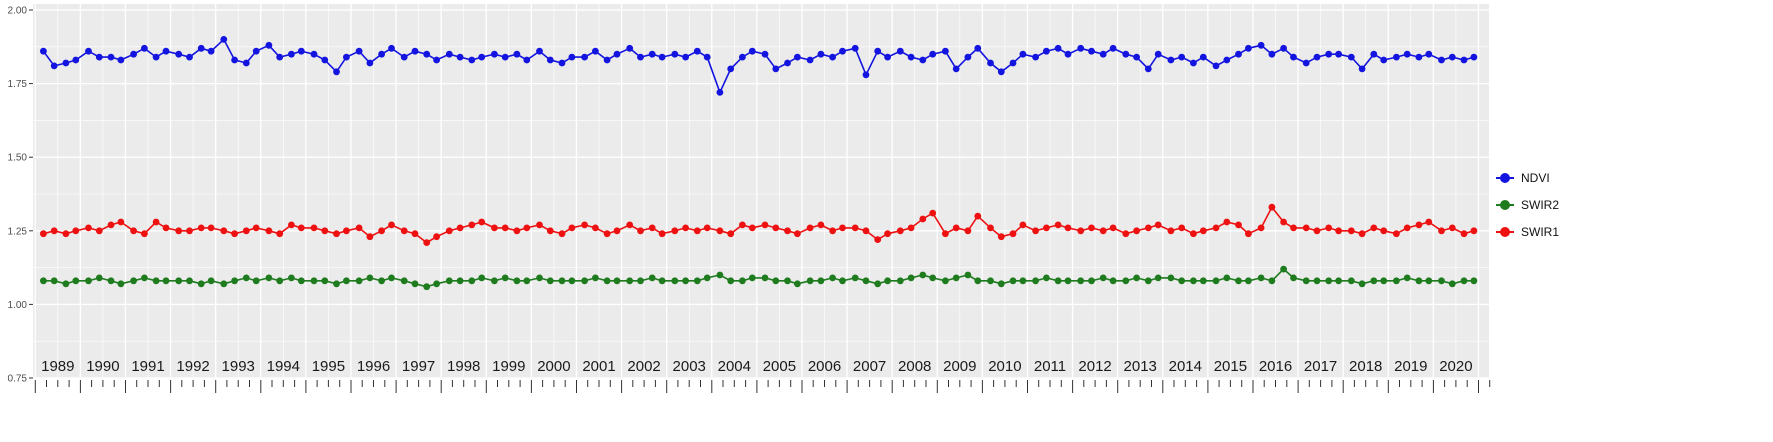 The image size is (1773, 442). What do you see at coordinates (1455, 366) in the screenshot?
I see `svg-text: 2020` at bounding box center [1455, 366].